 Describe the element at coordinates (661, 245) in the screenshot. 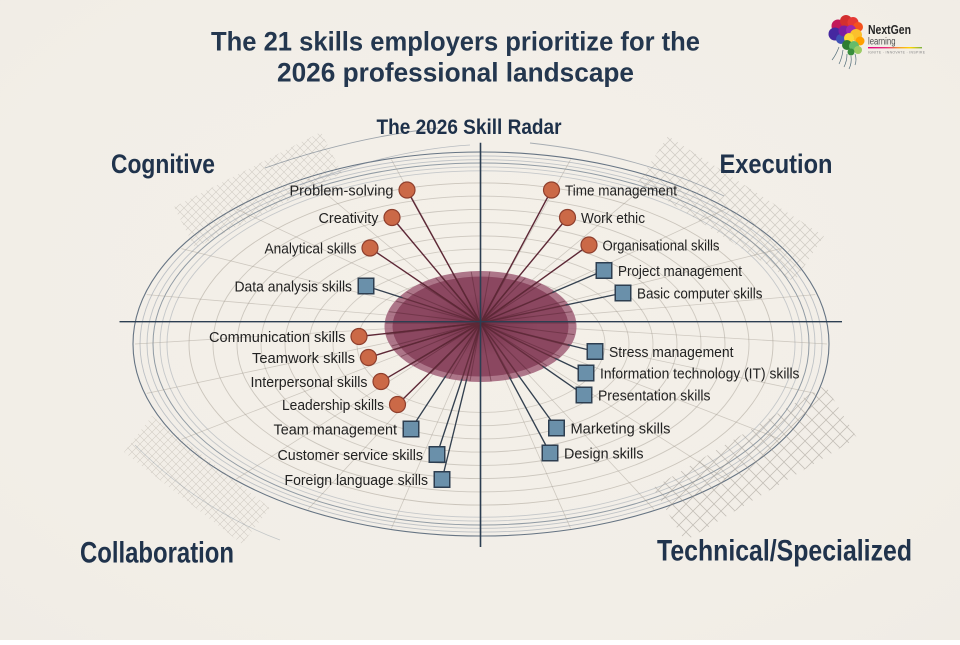

I see `svg-text: Organisational skills` at that location.